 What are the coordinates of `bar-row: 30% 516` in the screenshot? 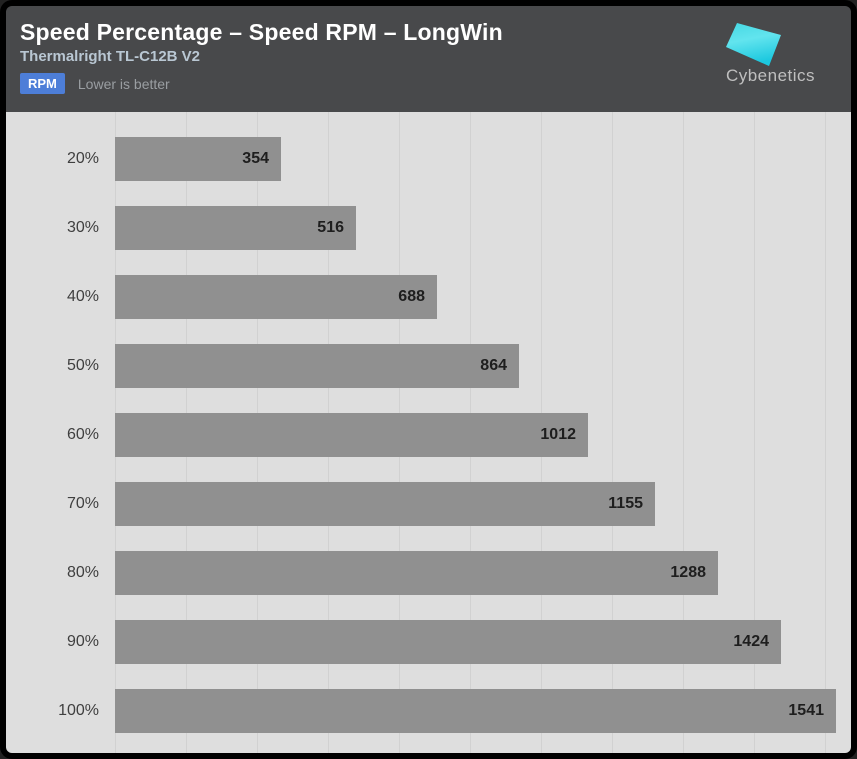 It's located at (428, 228).